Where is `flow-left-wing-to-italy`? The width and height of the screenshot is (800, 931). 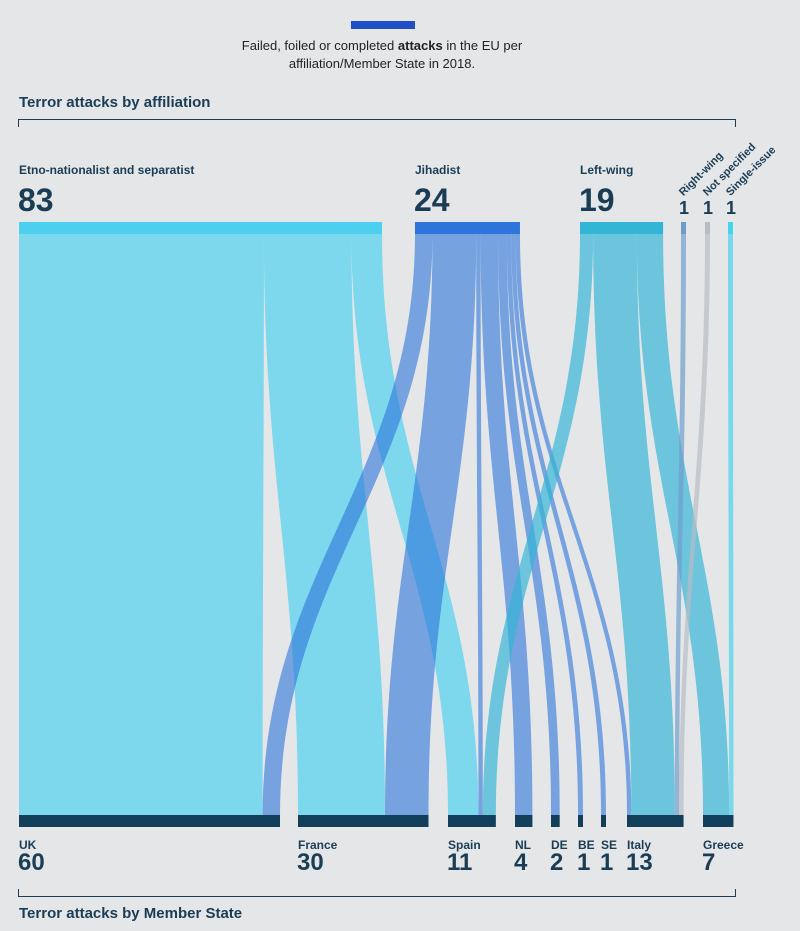 flow-left-wing-to-italy is located at coordinates (634, 524).